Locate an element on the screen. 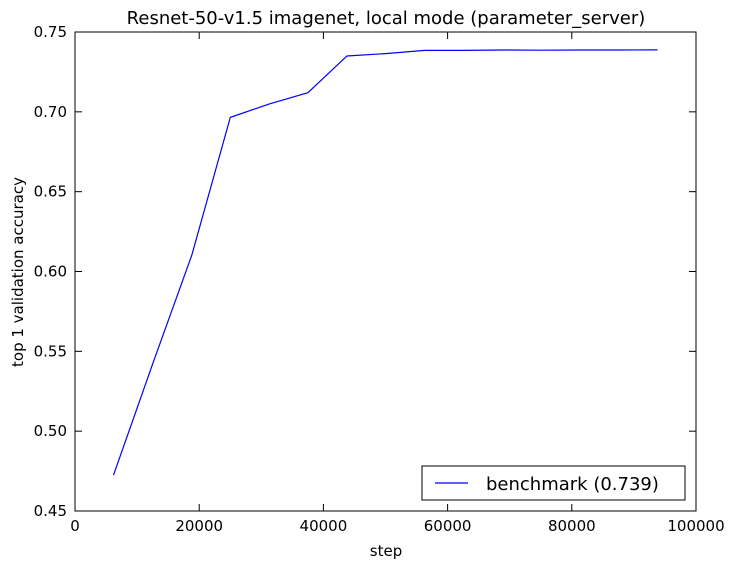  x-tick-label: 80000 is located at coordinates (572, 526).